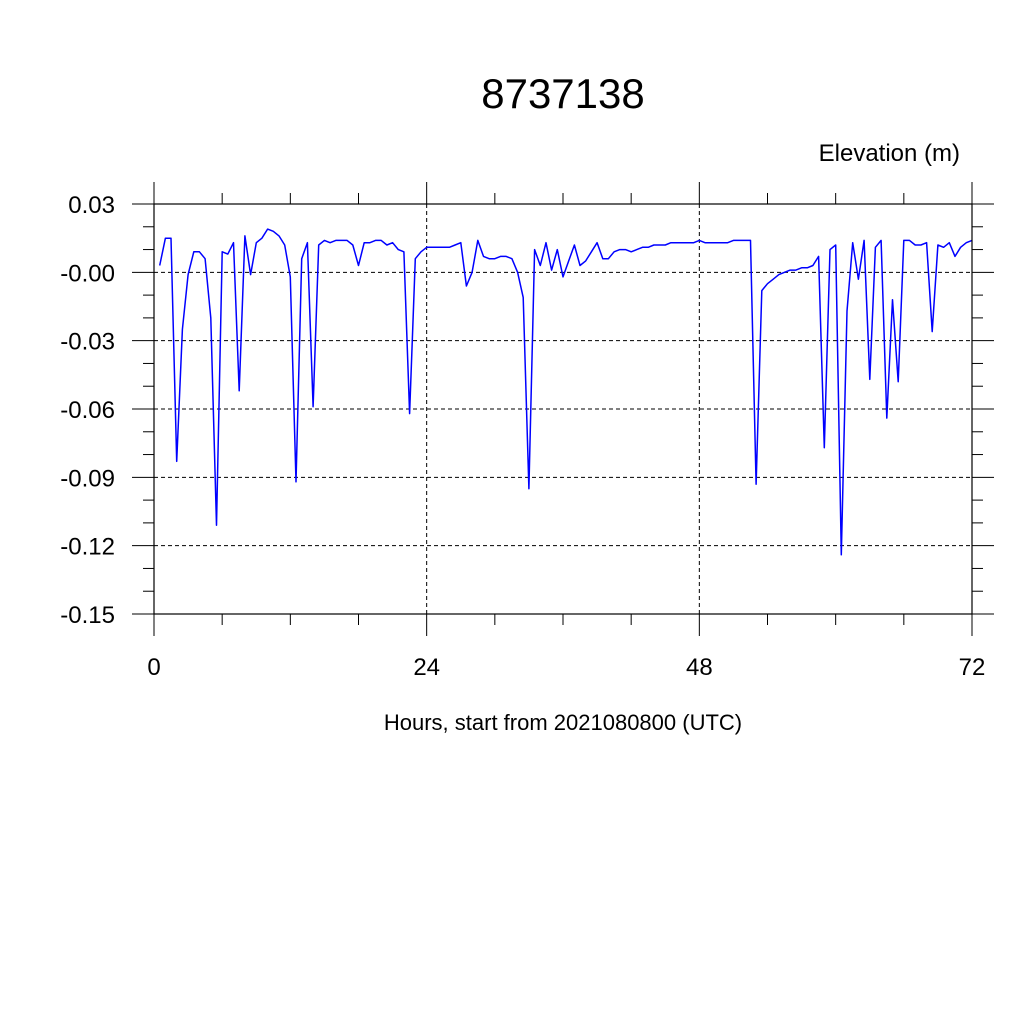 The image size is (1024, 1024). Describe the element at coordinates (563, 93) in the screenshot. I see `chart-title: 8737138` at that location.